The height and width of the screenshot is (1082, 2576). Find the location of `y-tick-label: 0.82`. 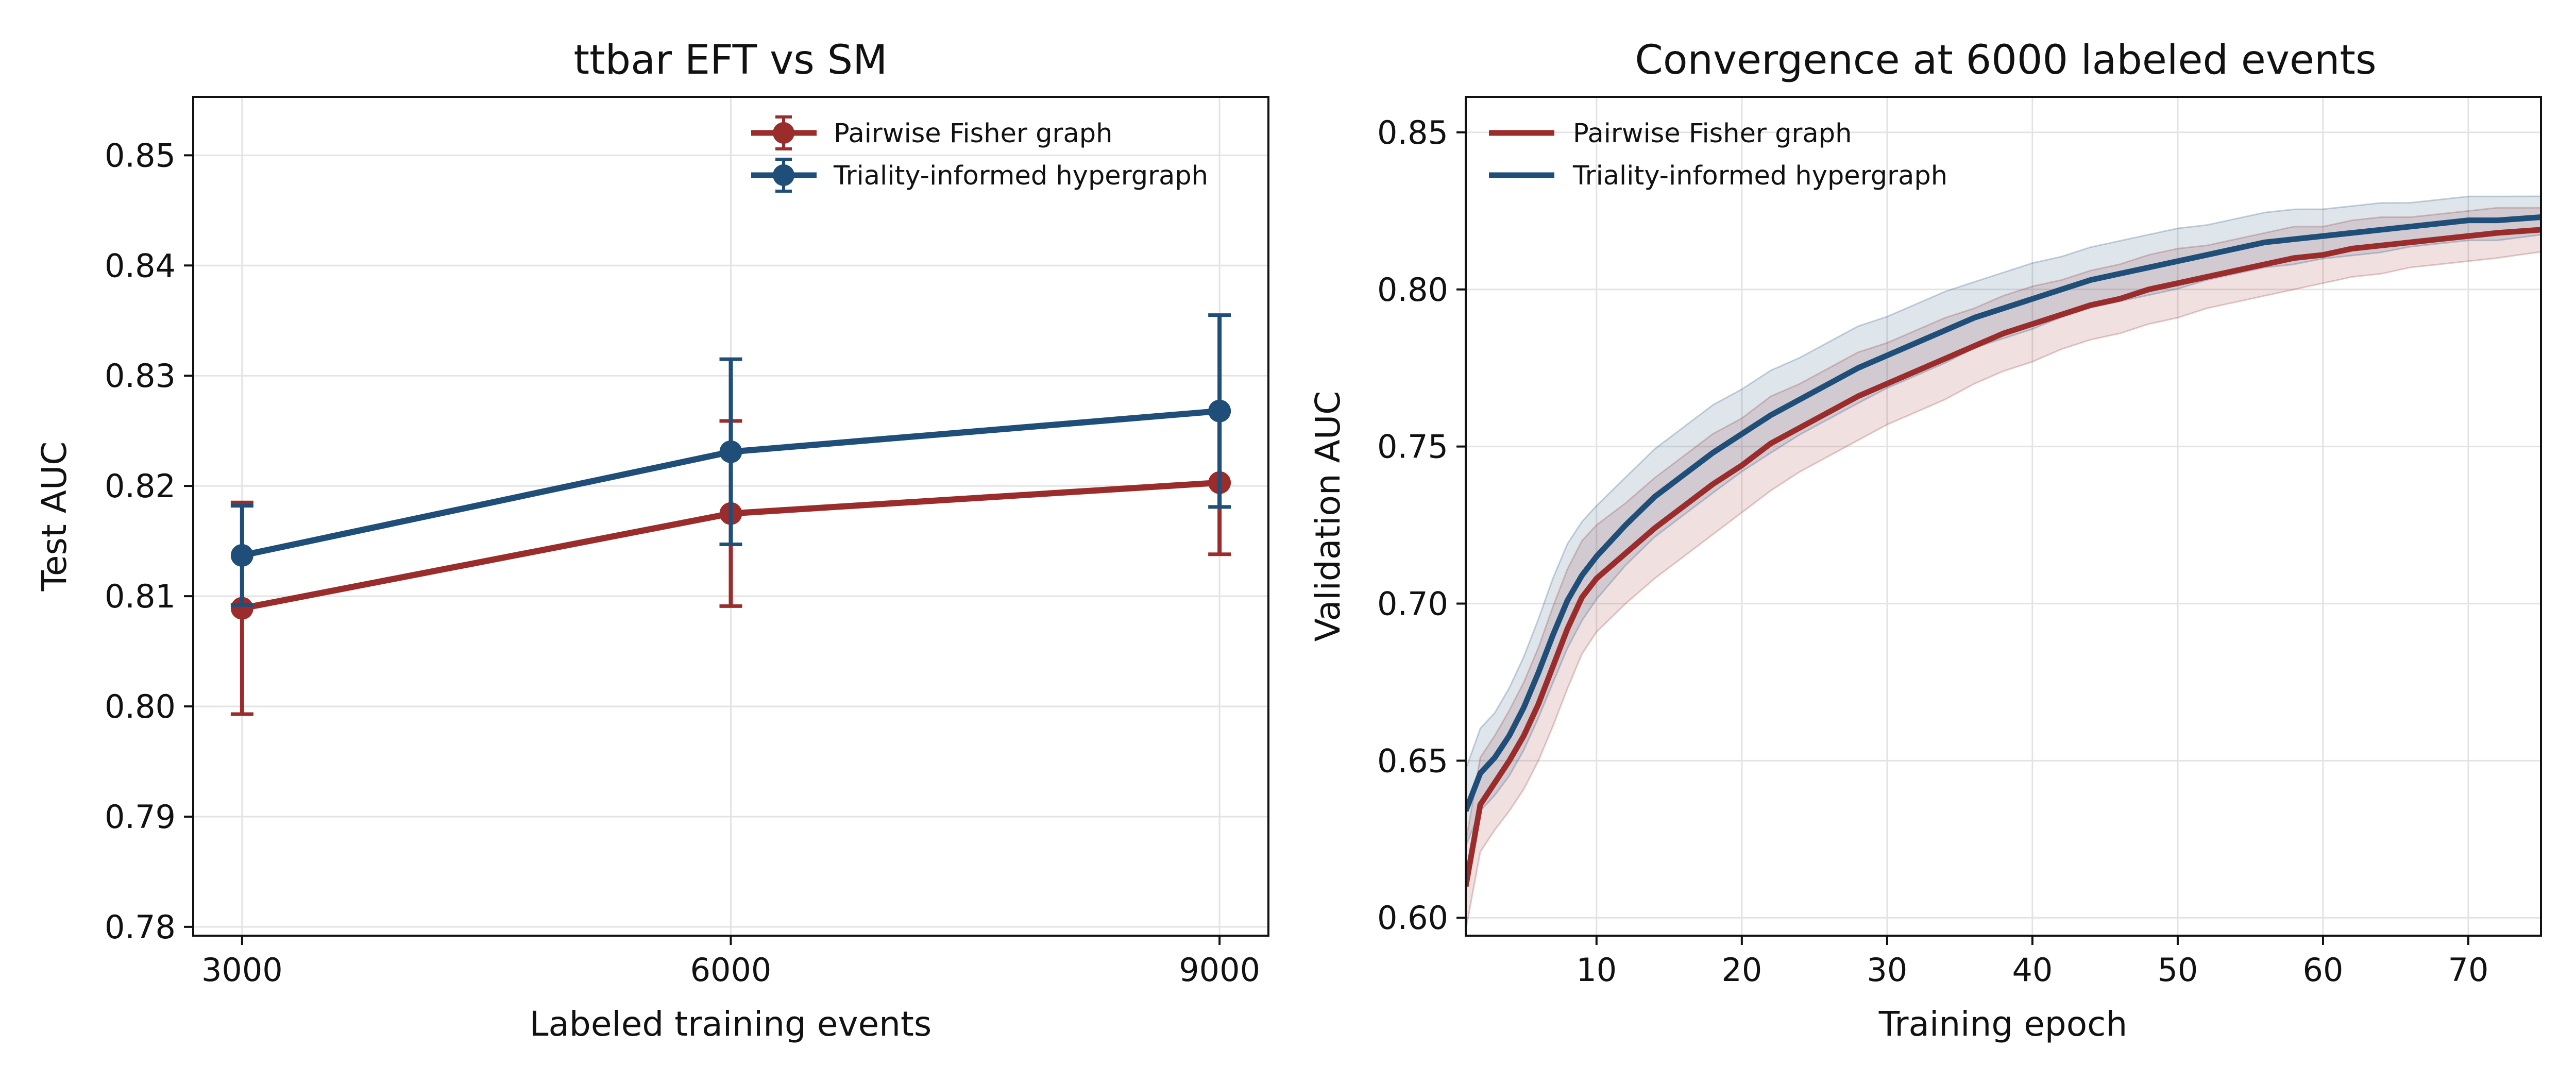

y-tick-label: 0.82 is located at coordinates (140, 486).